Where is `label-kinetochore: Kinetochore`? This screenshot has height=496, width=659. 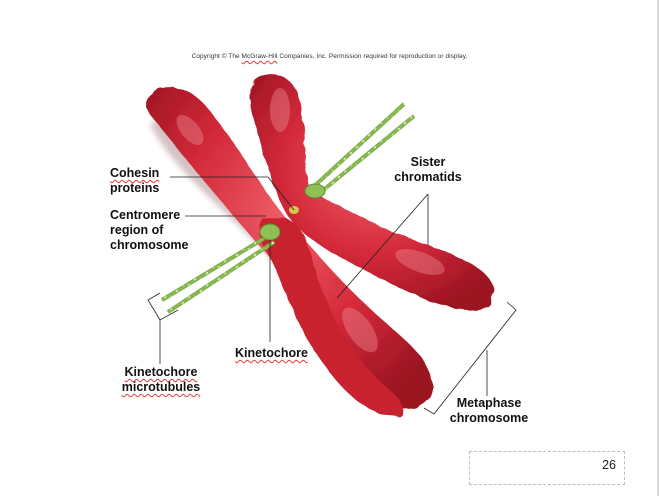 label-kinetochore: Kinetochore is located at coordinates (271, 353).